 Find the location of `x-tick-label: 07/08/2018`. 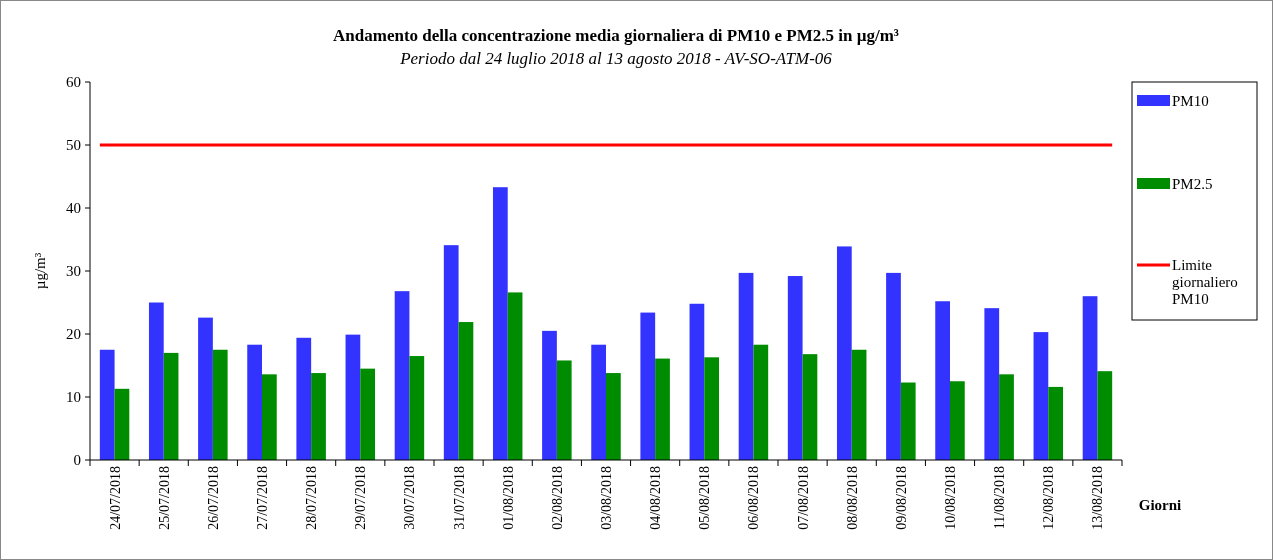

x-tick-label: 07/08/2018 is located at coordinates (803, 498).